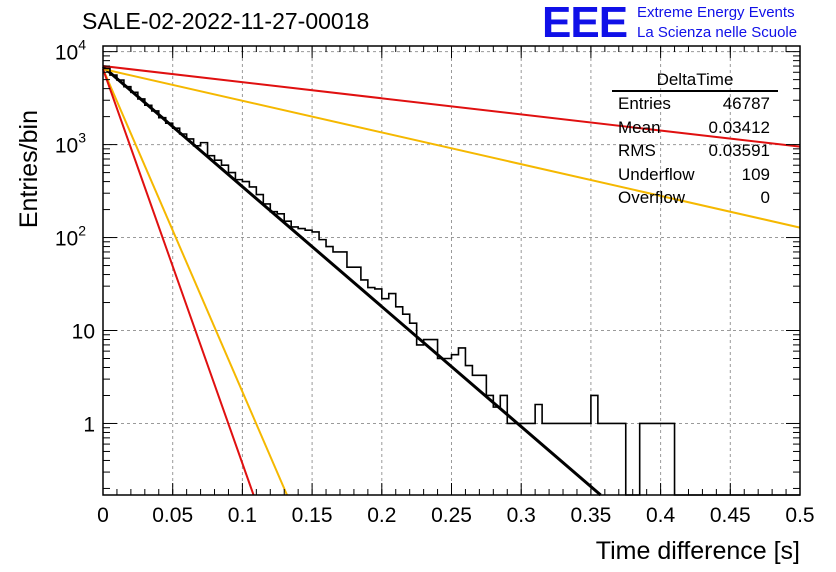 The height and width of the screenshot is (572, 836). Describe the element at coordinates (226, 21) in the screenshot. I see `plot-title: SALE-02-2022-11-27-00018` at that location.